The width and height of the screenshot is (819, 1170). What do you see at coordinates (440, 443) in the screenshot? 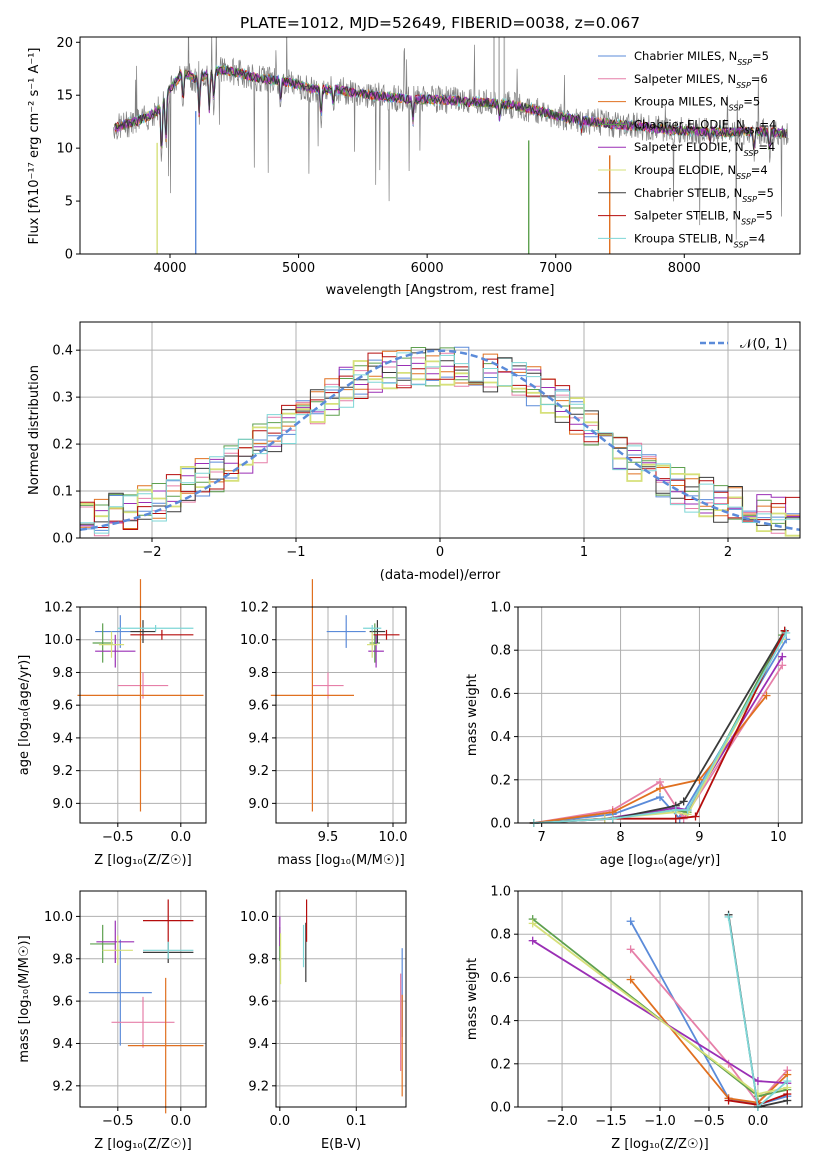
I see `residual-histogram-step` at bounding box center [440, 443].